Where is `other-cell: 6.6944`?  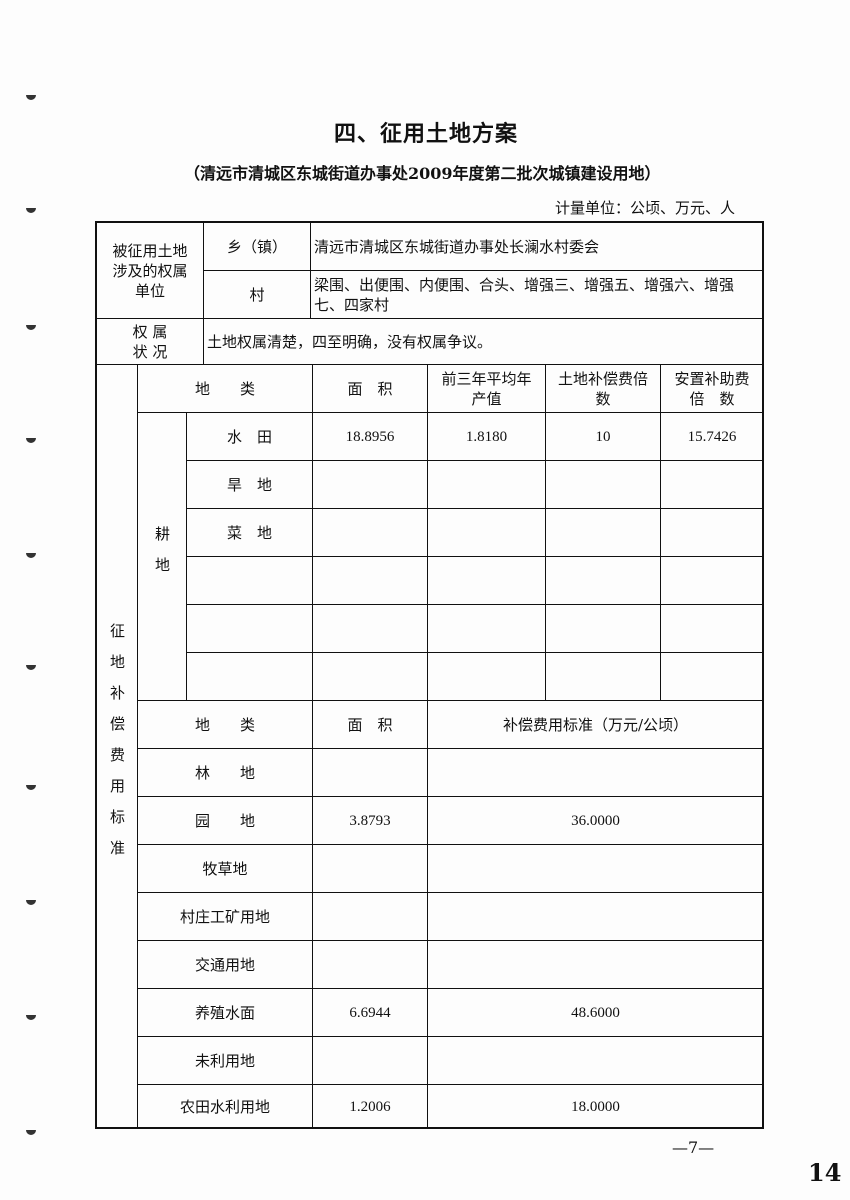 other-cell: 6.6944 is located at coordinates (370, 1012).